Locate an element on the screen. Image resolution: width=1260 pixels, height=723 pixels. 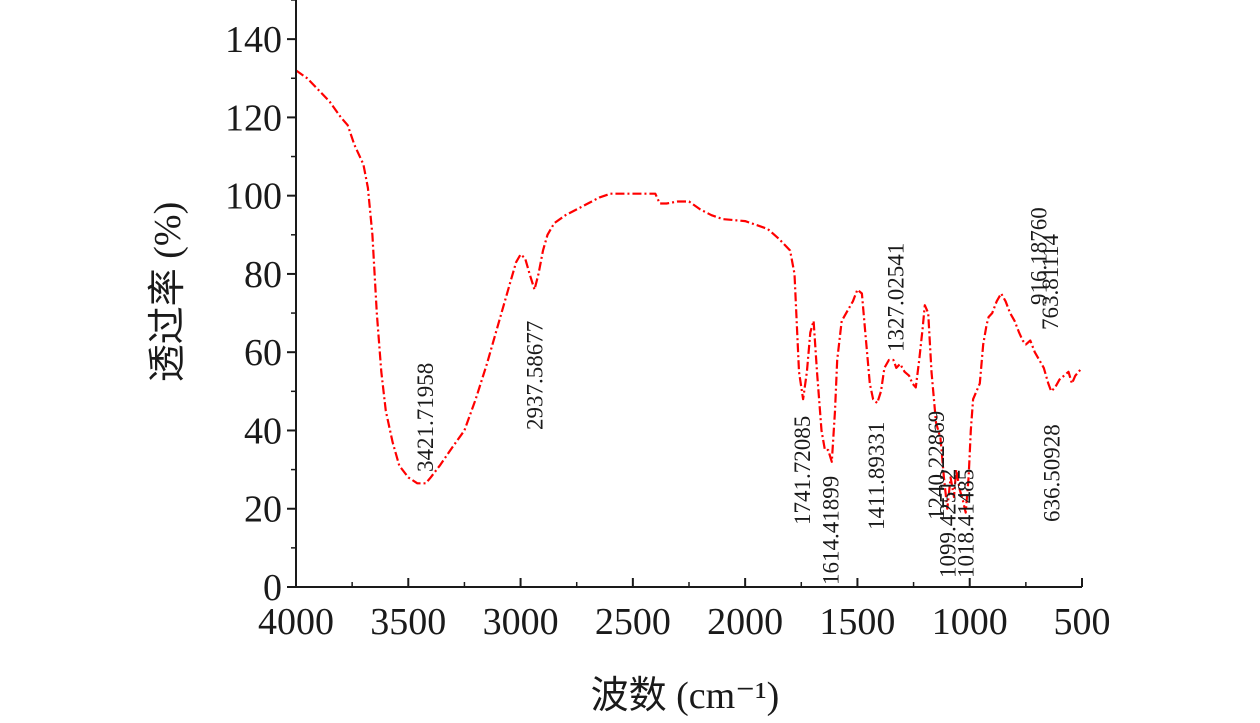
y-tick-label: 100 is located at coordinates (253, 197).